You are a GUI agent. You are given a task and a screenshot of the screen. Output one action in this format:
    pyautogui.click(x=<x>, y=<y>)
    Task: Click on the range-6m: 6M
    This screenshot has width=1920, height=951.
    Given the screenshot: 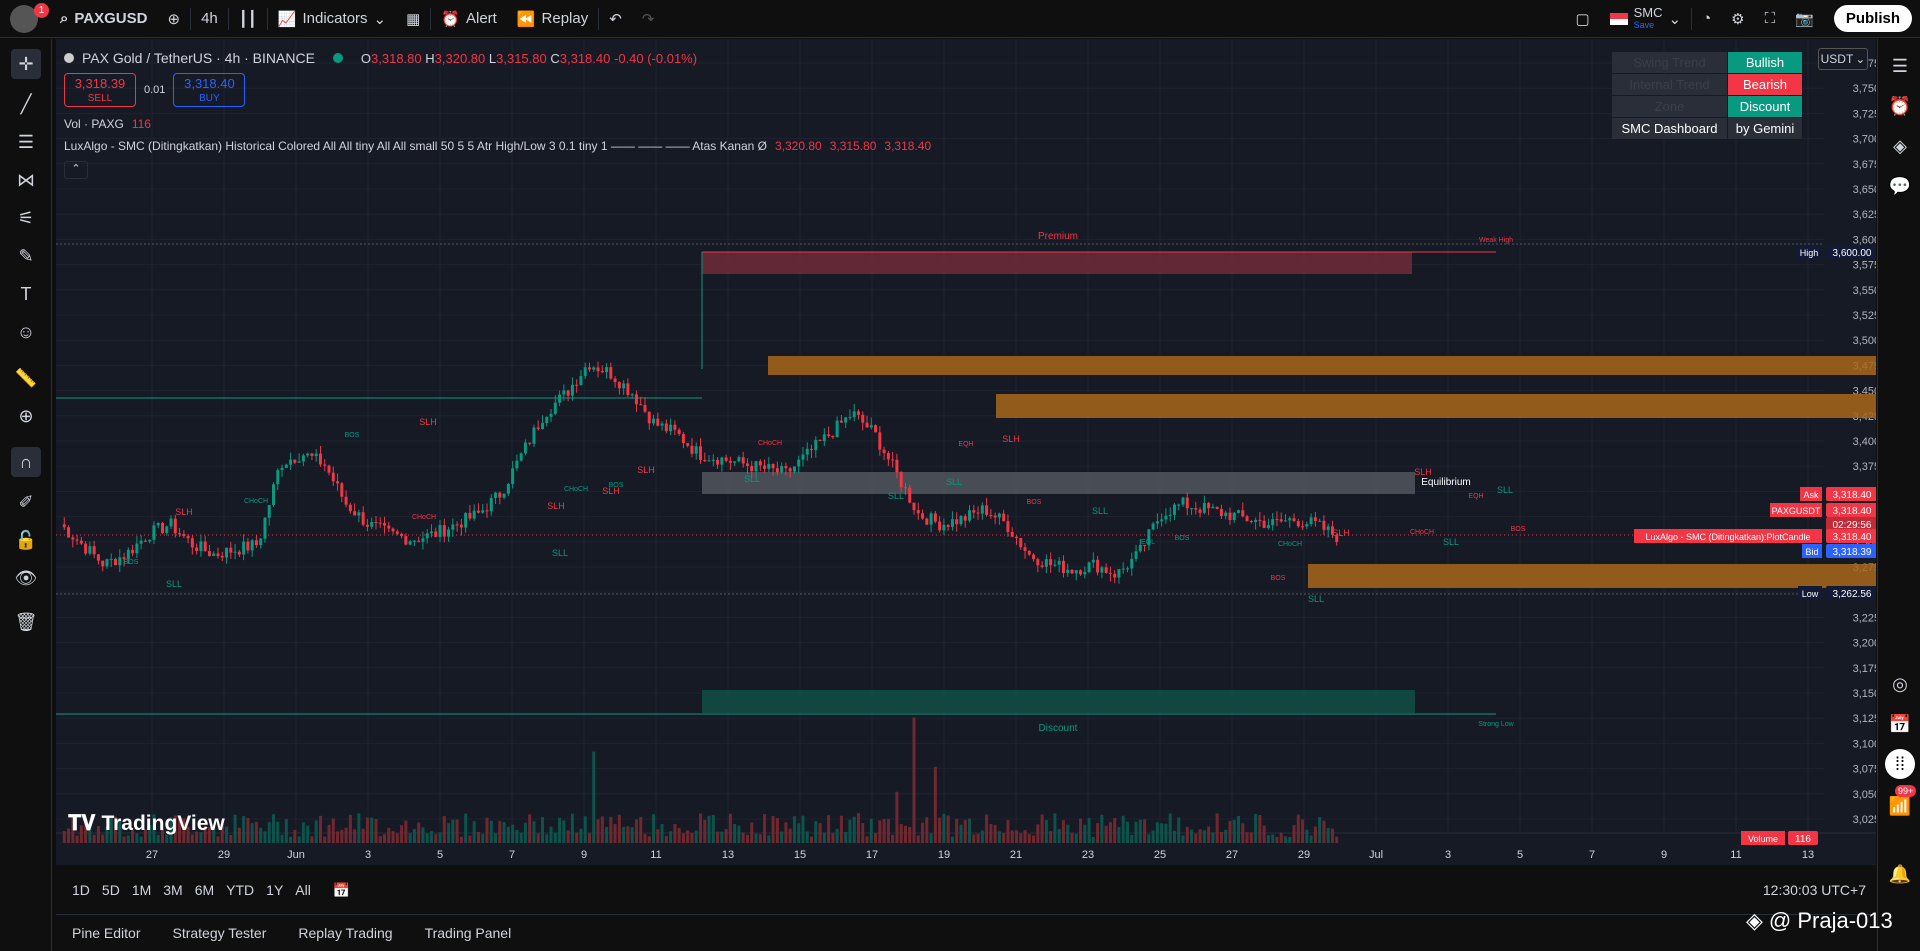 What is the action you would take?
    pyautogui.click(x=204, y=890)
    